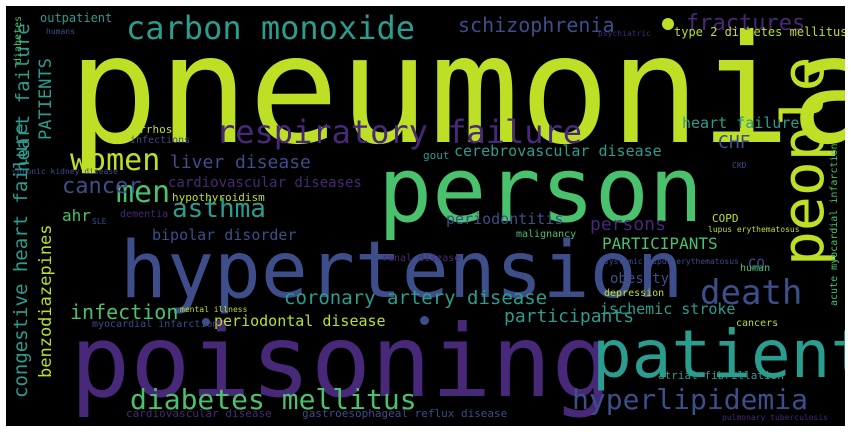 The height and width of the screenshot is (432, 851). I want to click on word-gout: gout, so click(436, 155).